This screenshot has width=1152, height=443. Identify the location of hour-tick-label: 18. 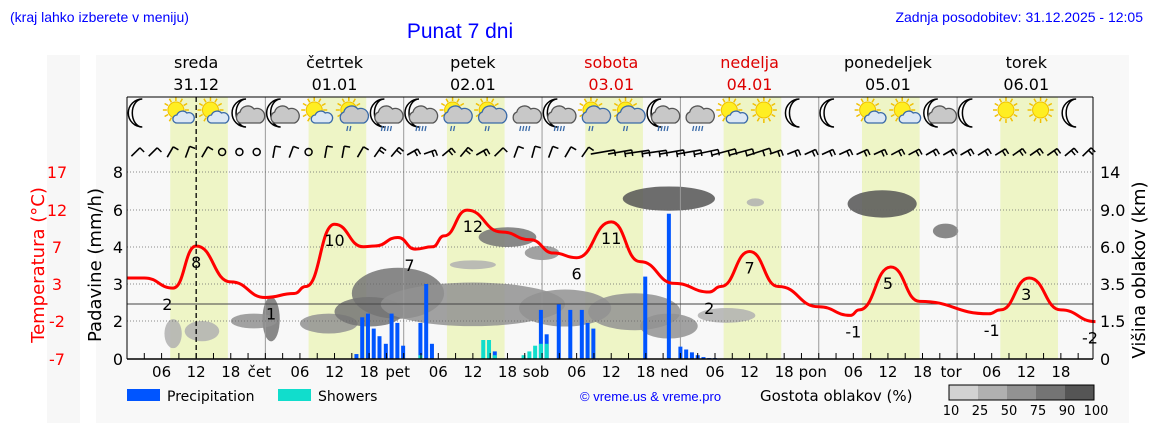
(369, 372).